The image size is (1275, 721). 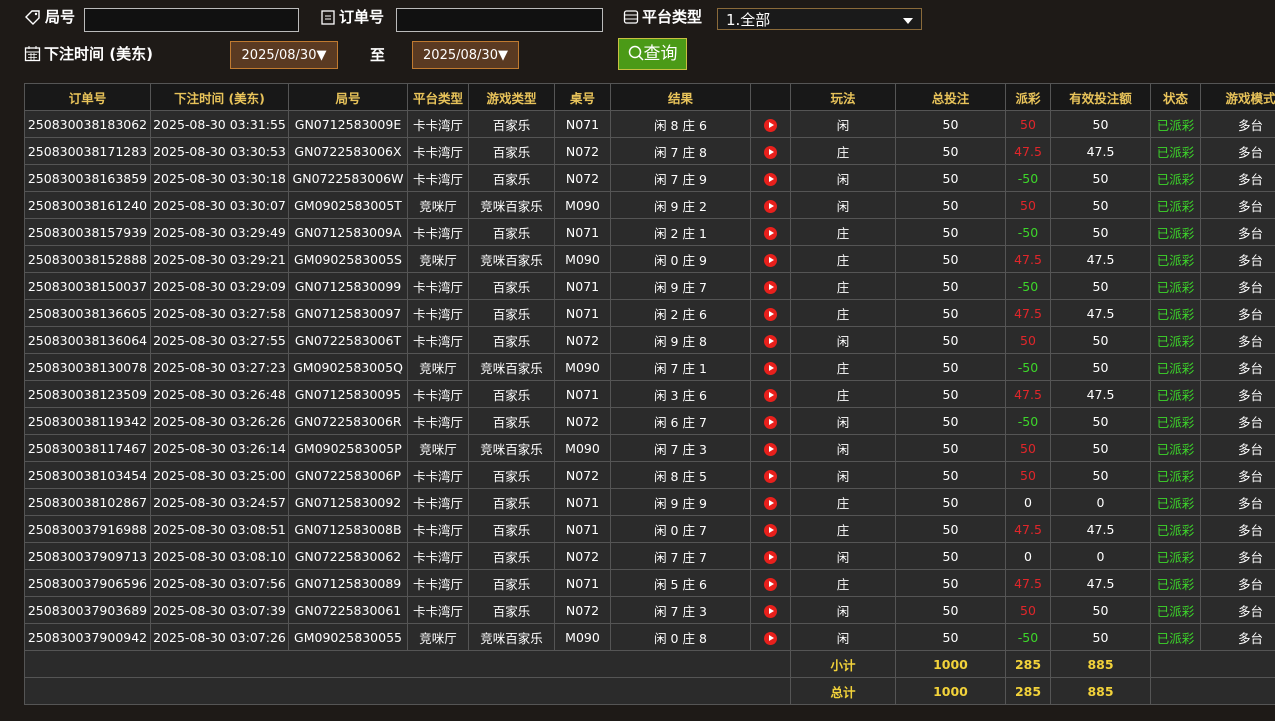 I want to click on column-header: 桌号, so click(x=582, y=97).